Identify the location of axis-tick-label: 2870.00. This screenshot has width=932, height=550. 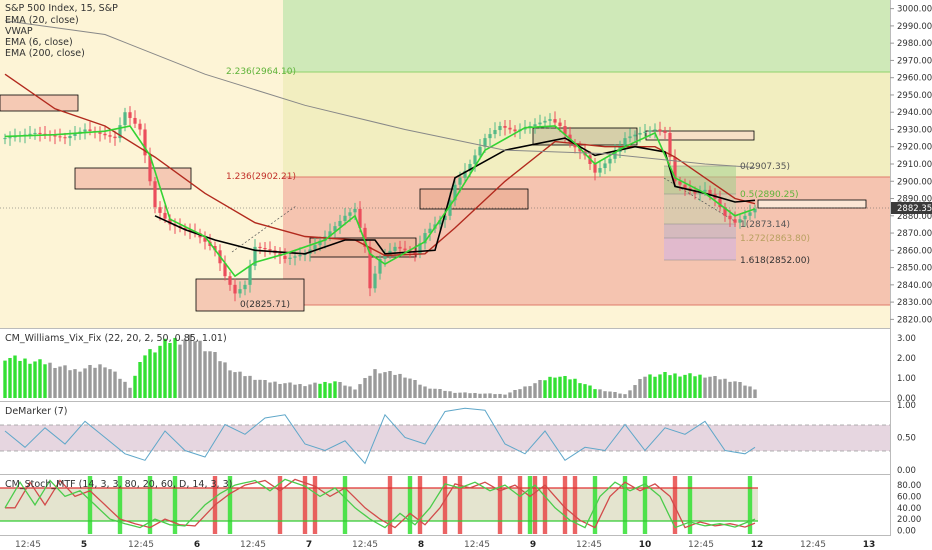
(914, 234).